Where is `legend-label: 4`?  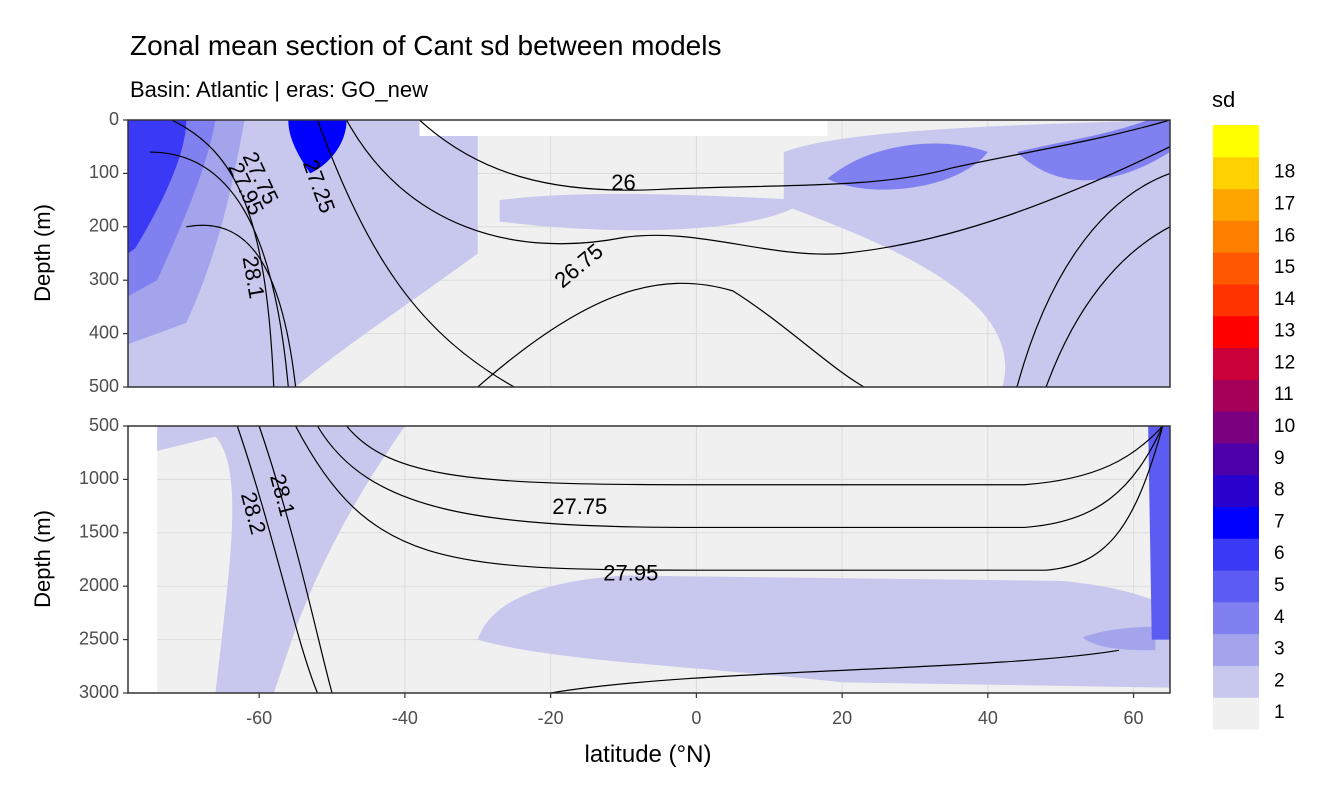
legend-label: 4 is located at coordinates (1279, 617).